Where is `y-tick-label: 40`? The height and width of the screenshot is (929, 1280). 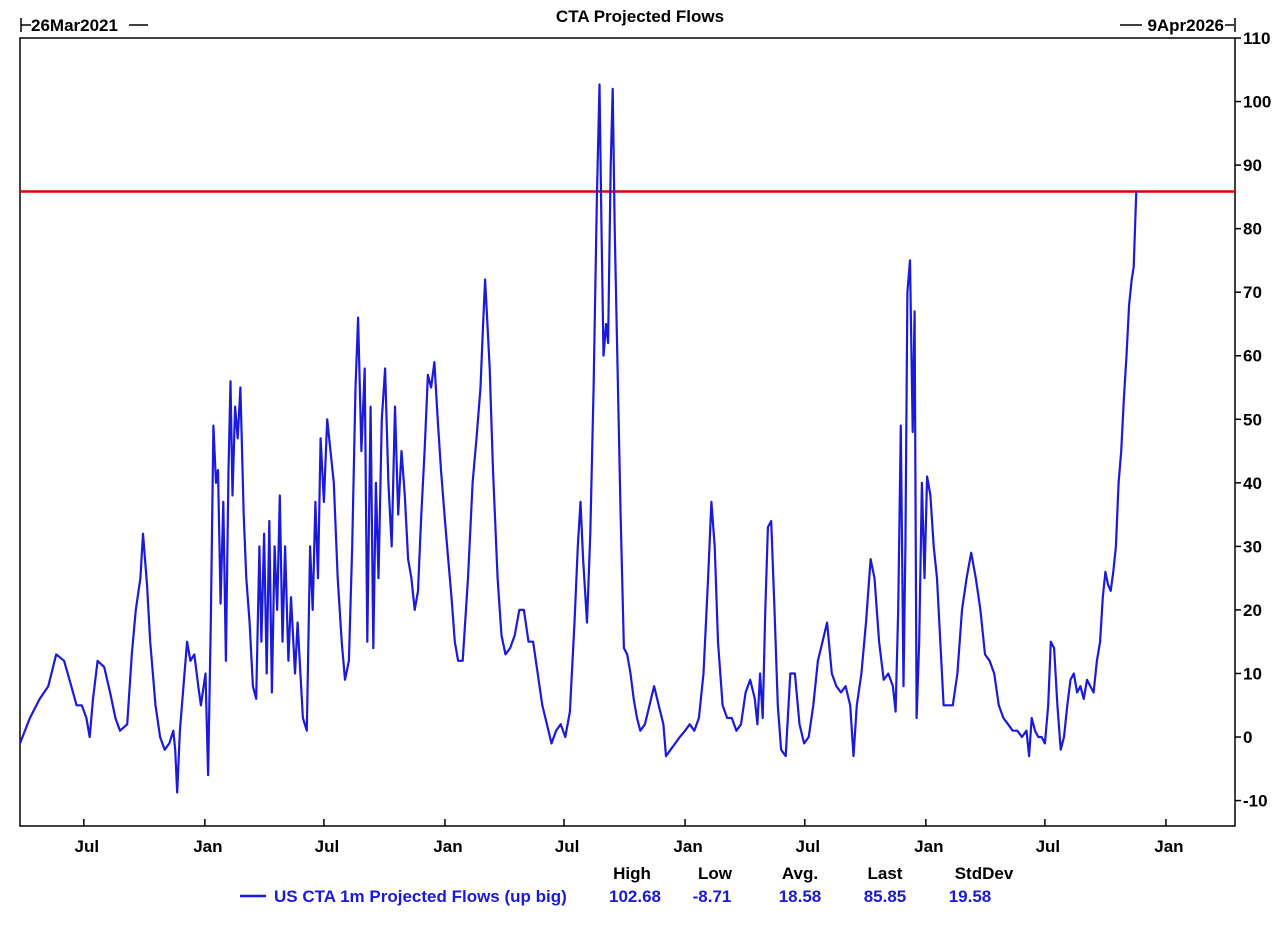 y-tick-label: 40 is located at coordinates (1252, 483).